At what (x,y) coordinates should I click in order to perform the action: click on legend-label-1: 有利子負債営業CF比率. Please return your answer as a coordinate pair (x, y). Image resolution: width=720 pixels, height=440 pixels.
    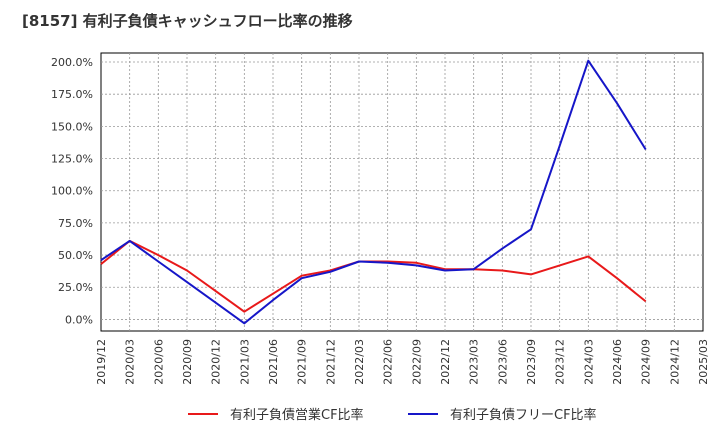
    Looking at the image, I should click on (297, 415).